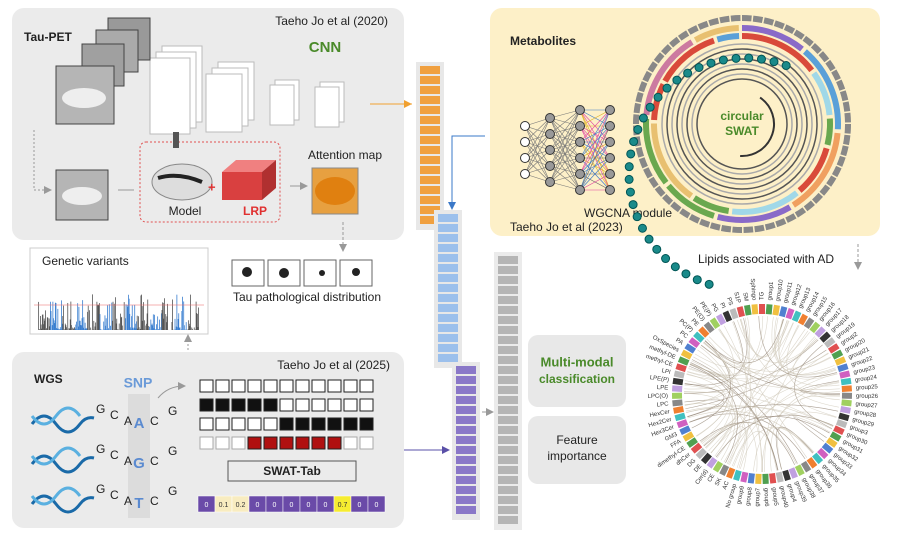 This screenshot has width=903, height=544. I want to click on score-label: 0.2, so click(241, 505).